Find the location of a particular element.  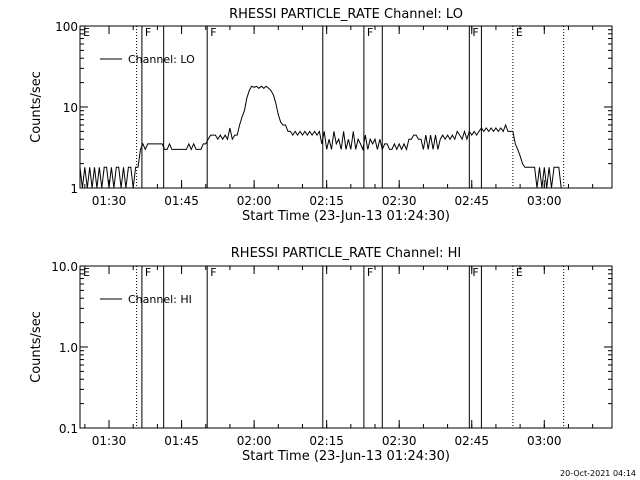

y-tick-label: 1 is located at coordinates (74, 189).